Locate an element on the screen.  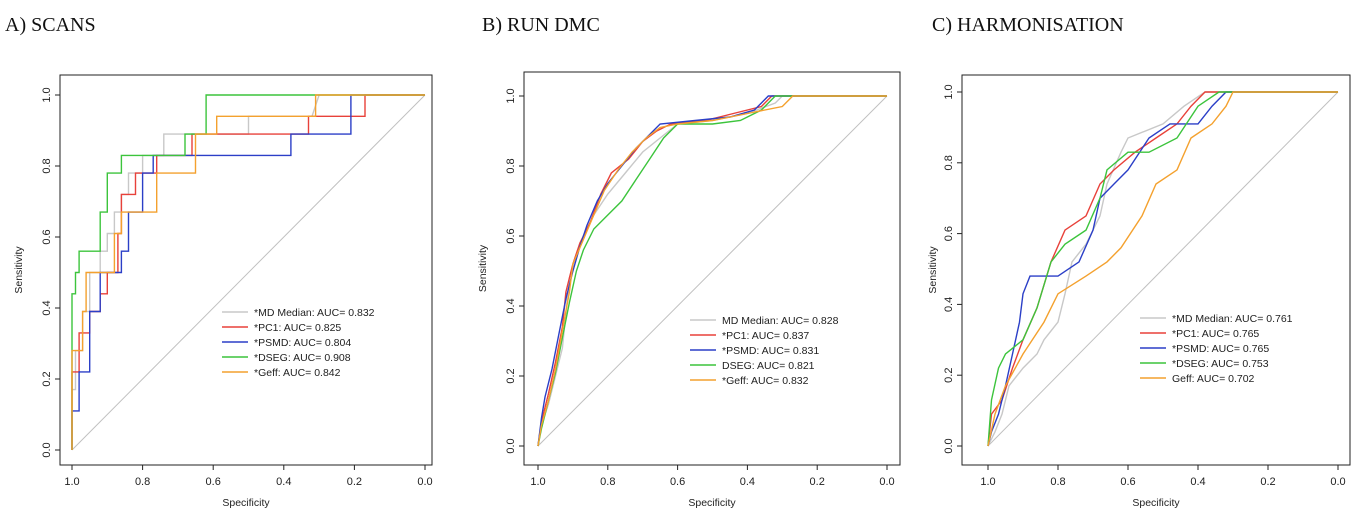
legend-label-geff: Geff: AUC= 0.702 is located at coordinates (1213, 379).